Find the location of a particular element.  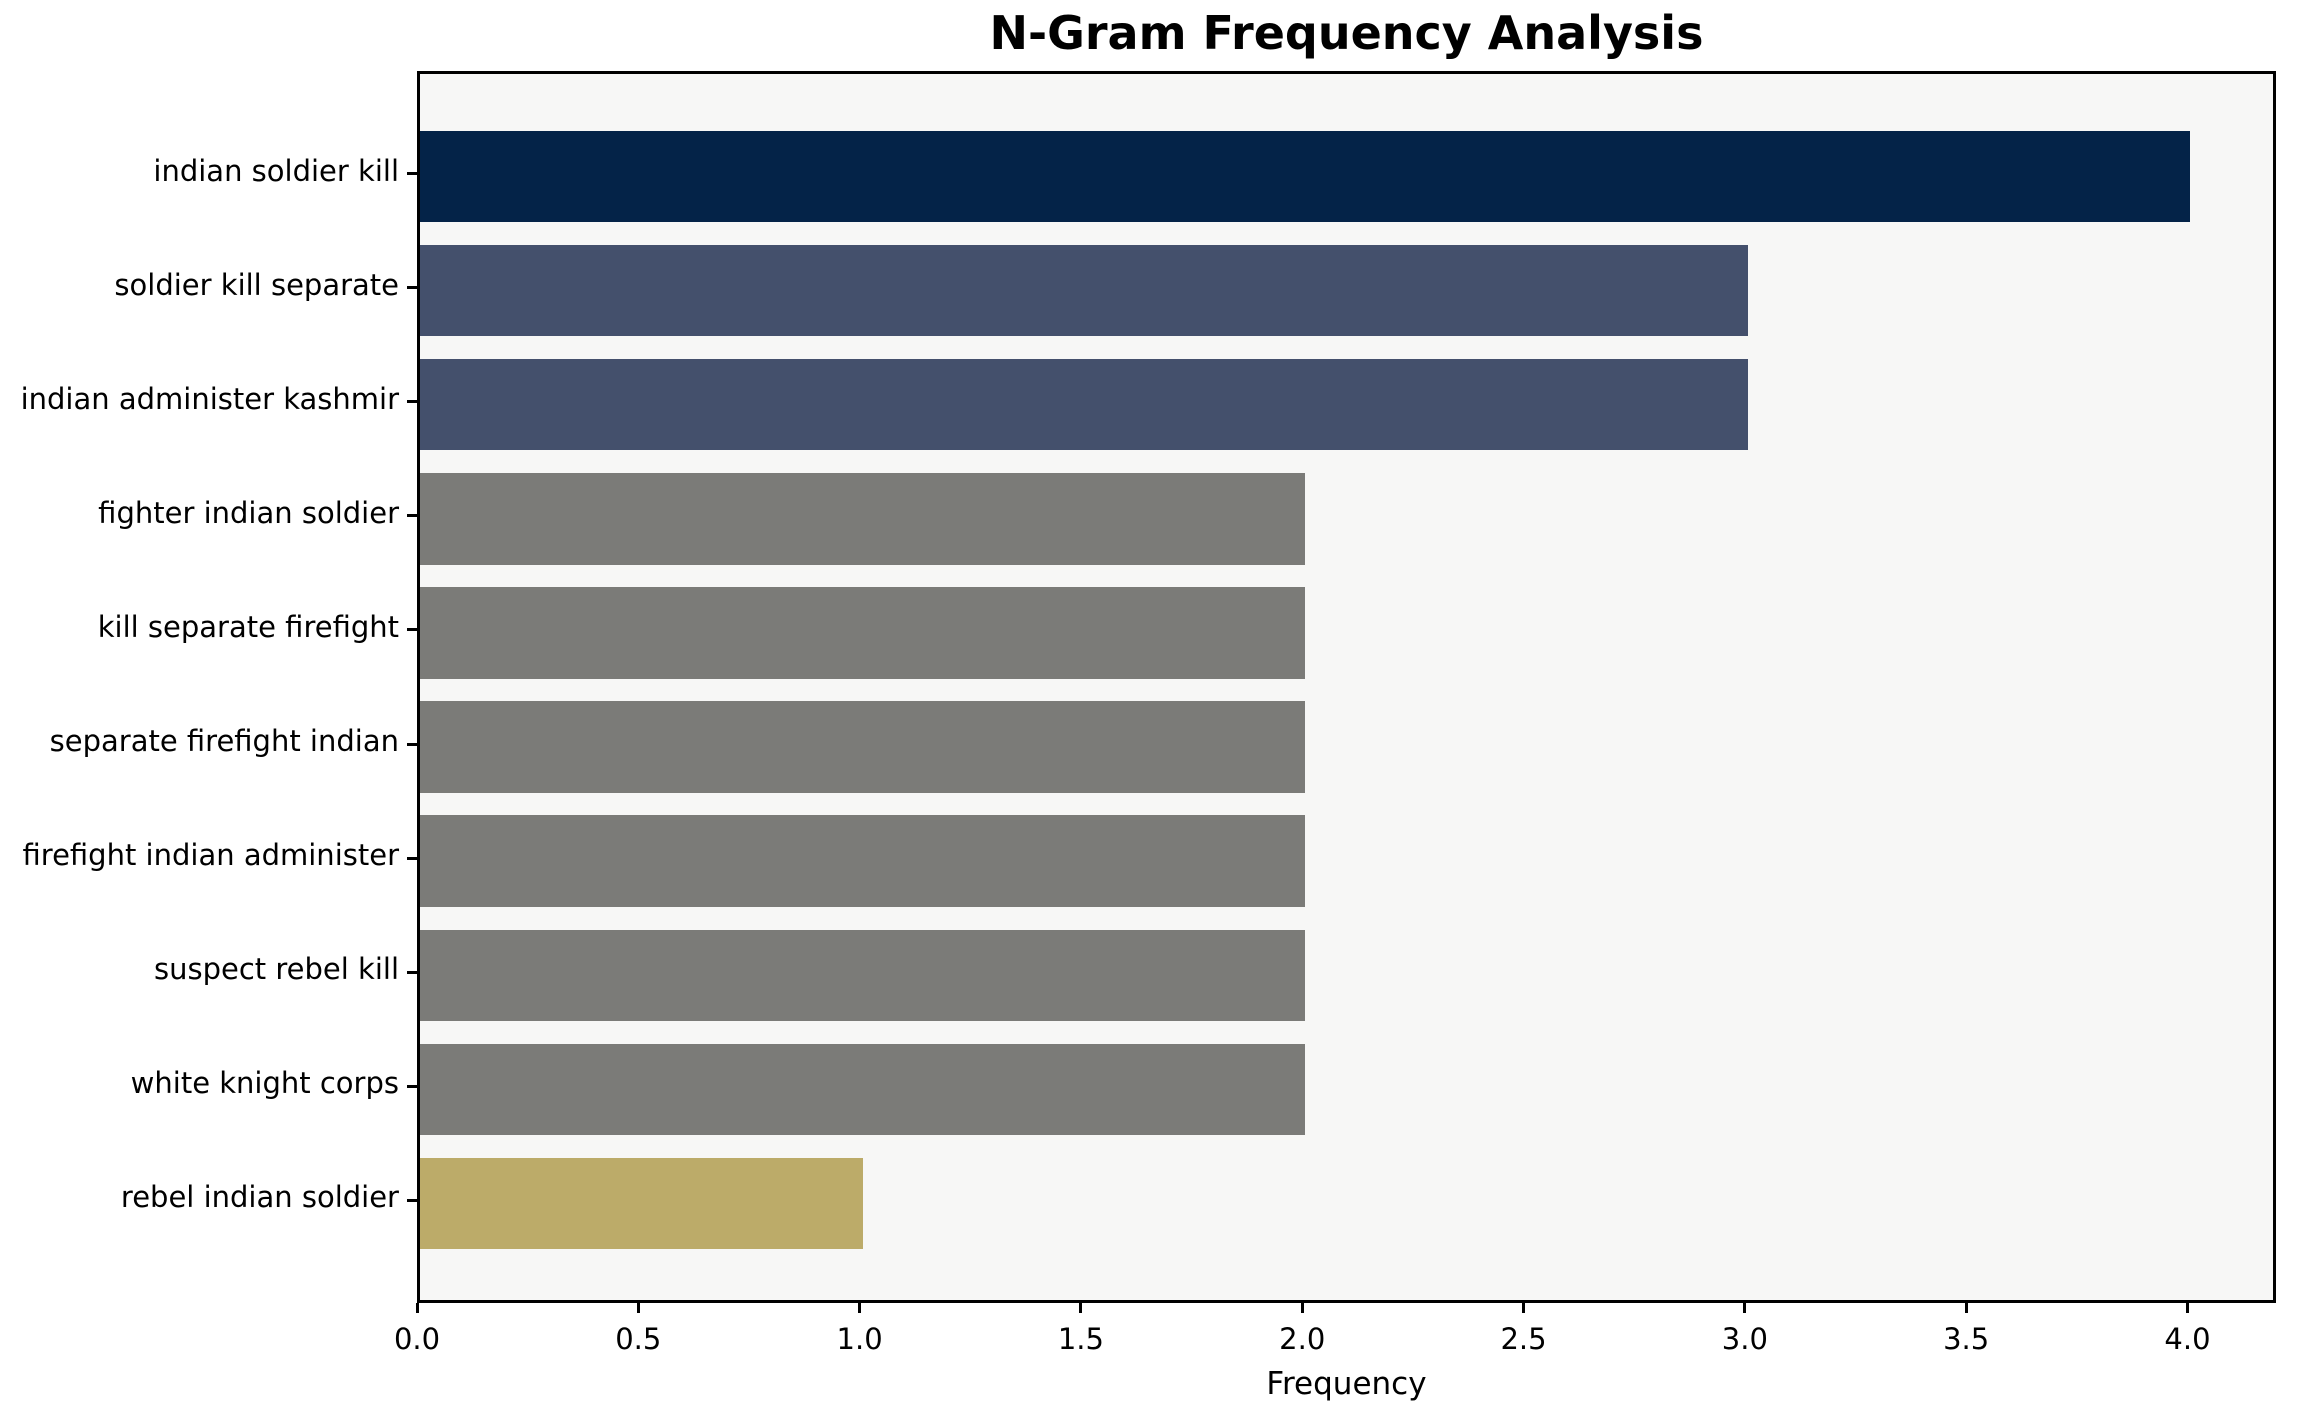

x-tick-label: 3.0 is located at coordinates (1744, 1339).